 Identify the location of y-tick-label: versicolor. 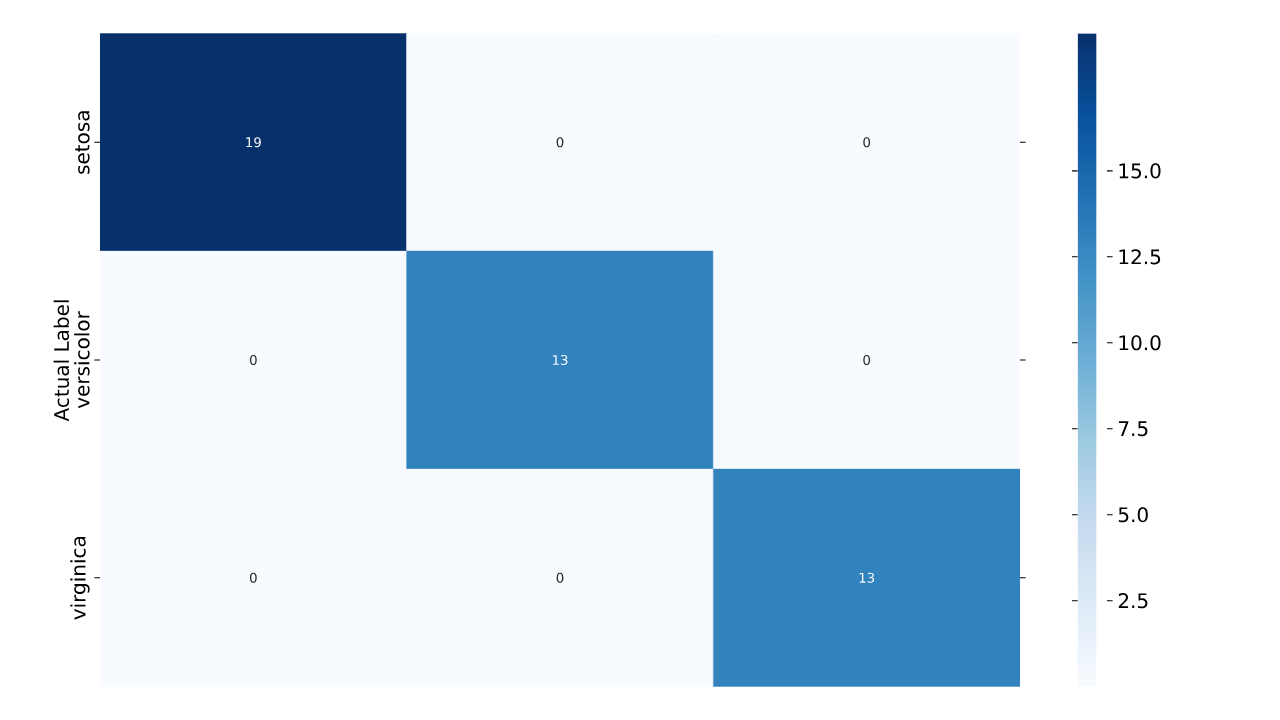
(82, 360).